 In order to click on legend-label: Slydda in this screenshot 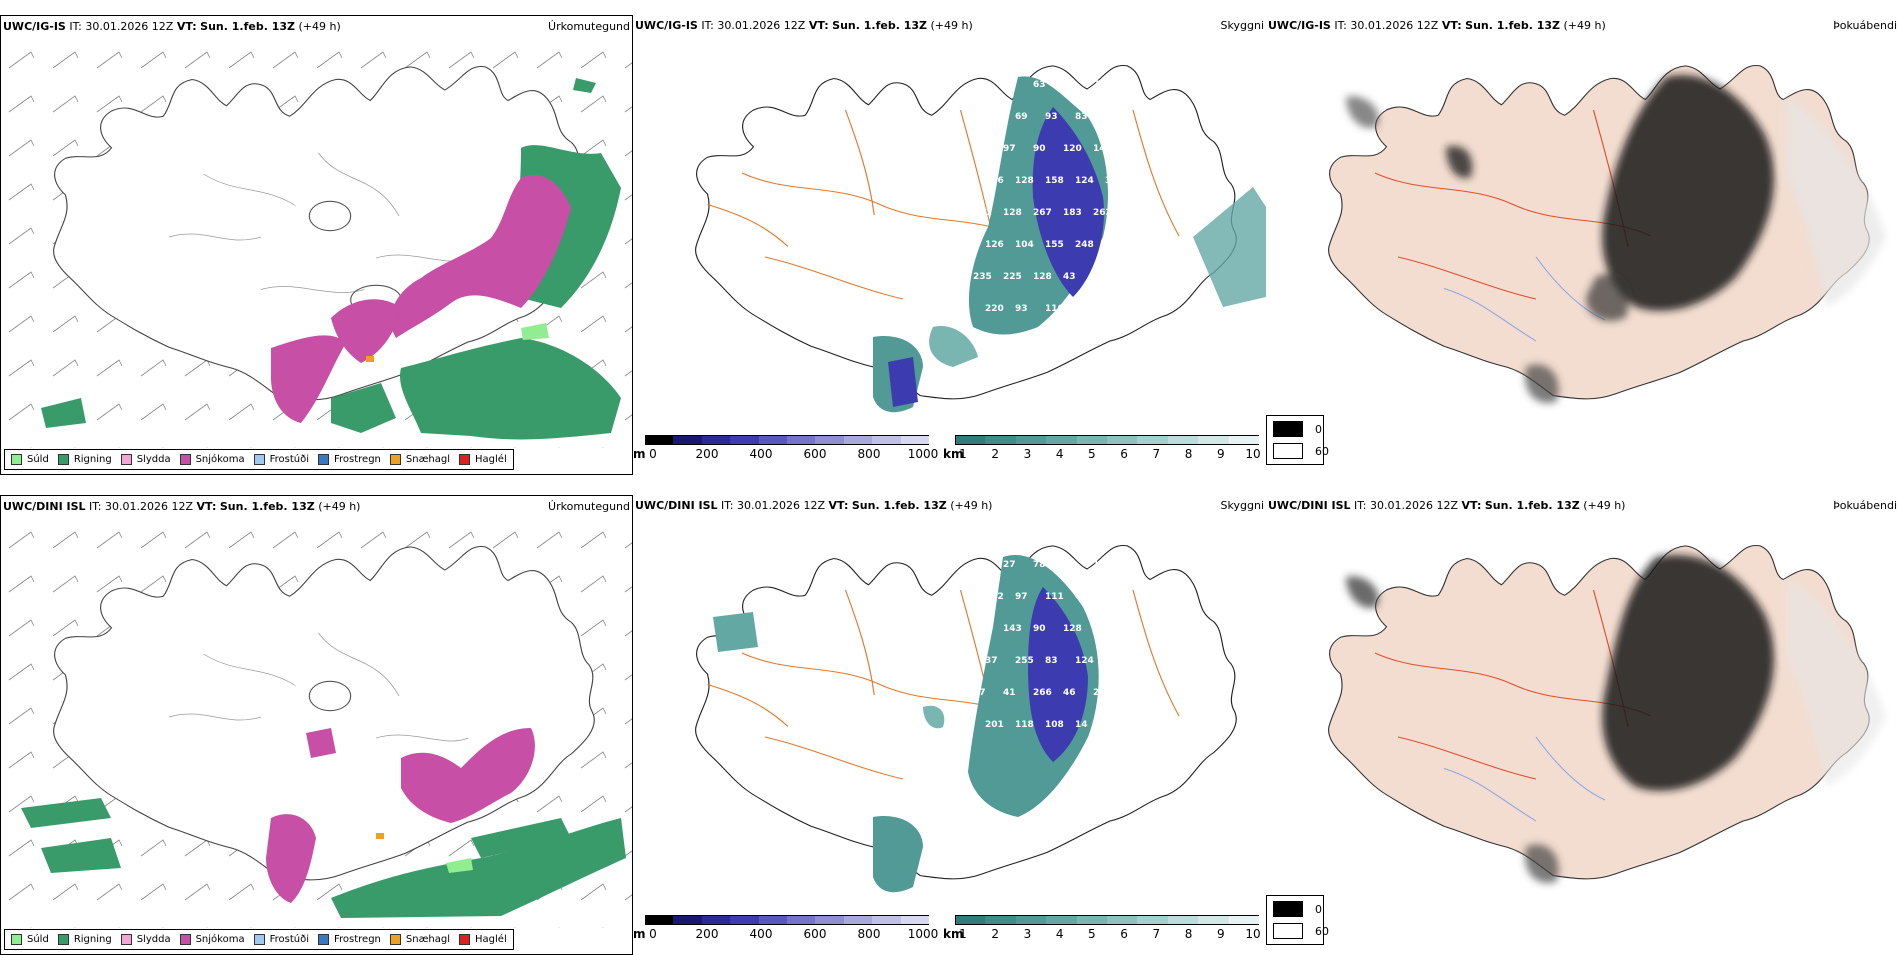, I will do `click(153, 459)`.